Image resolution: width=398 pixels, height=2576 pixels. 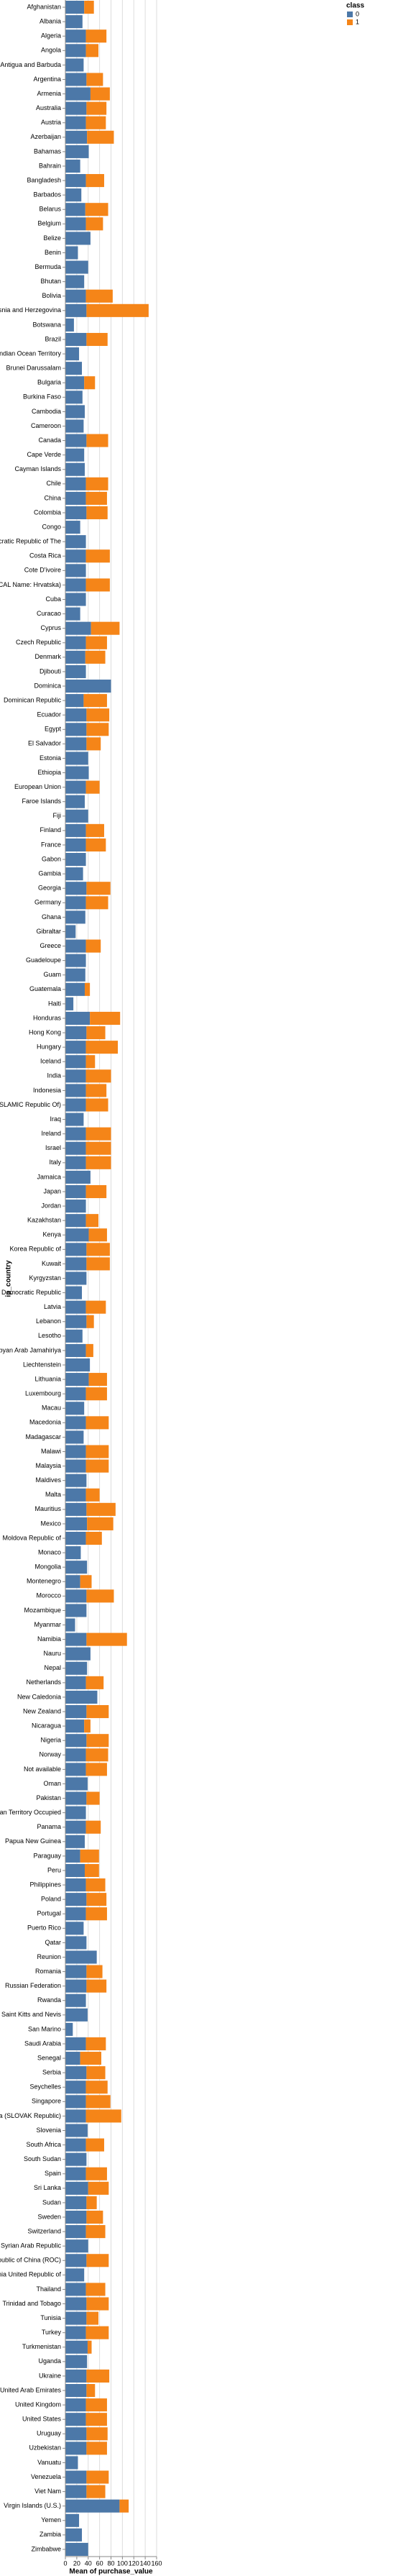 What do you see at coordinates (44, 2230) in the screenshot?
I see `y-tick-label: Switzerland` at bounding box center [44, 2230].